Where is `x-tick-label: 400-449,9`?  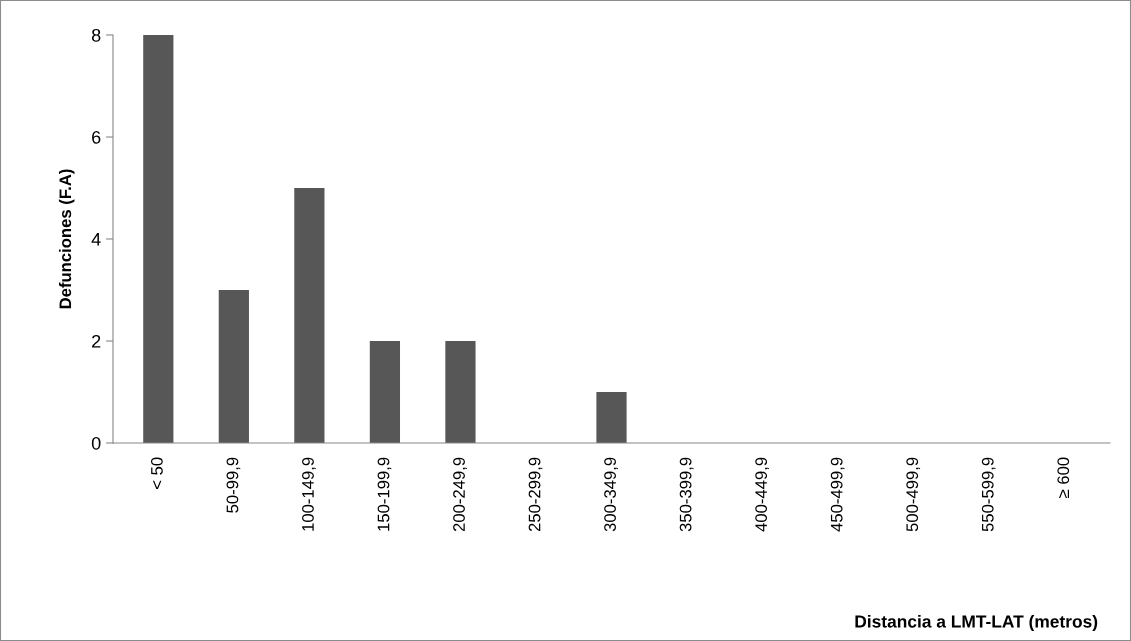
x-tick-label: 400-449,9 is located at coordinates (762, 494).